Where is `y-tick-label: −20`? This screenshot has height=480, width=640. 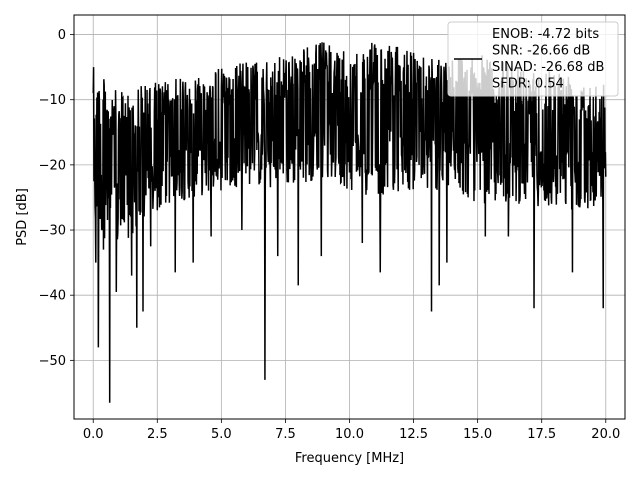 y-tick-label: −20 is located at coordinates (52, 165).